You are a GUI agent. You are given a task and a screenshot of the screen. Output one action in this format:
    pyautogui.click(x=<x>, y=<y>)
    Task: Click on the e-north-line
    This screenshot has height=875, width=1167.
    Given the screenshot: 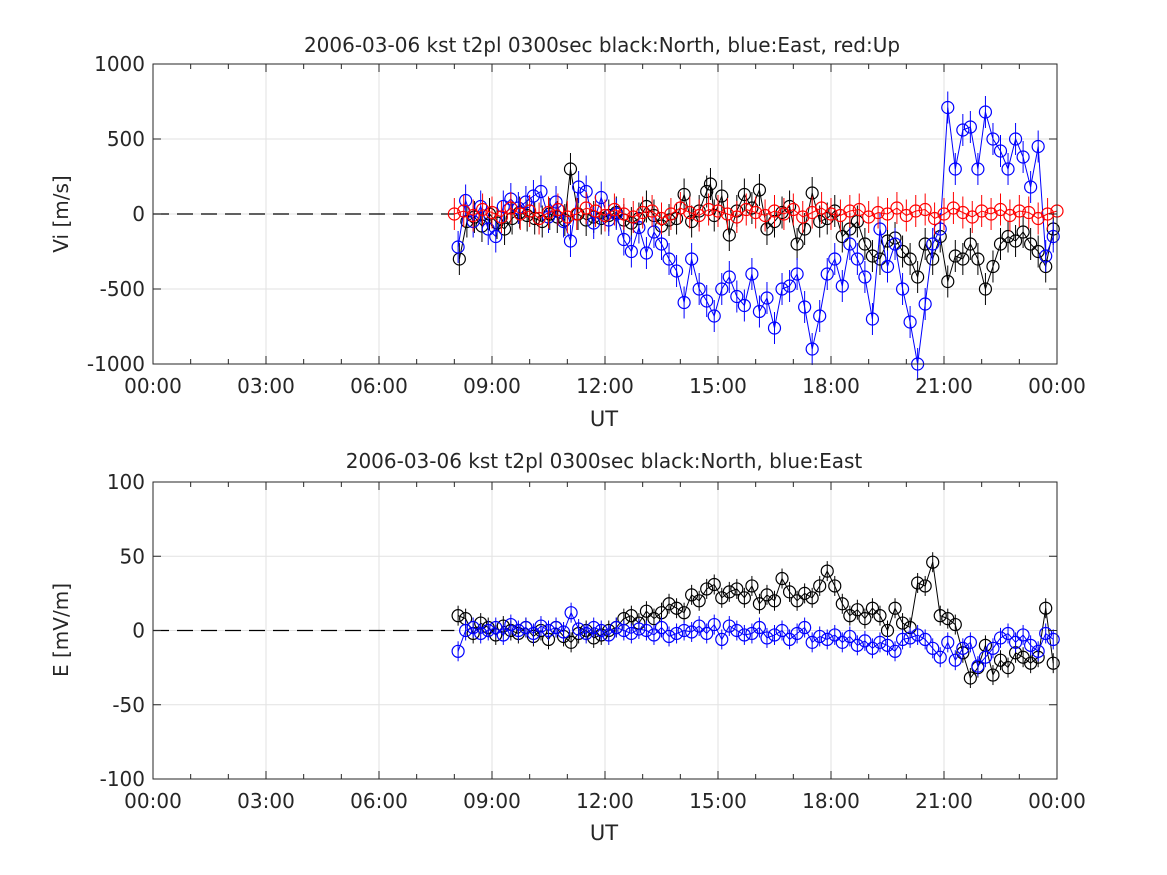 What is the action you would take?
    pyautogui.click(x=755, y=621)
    